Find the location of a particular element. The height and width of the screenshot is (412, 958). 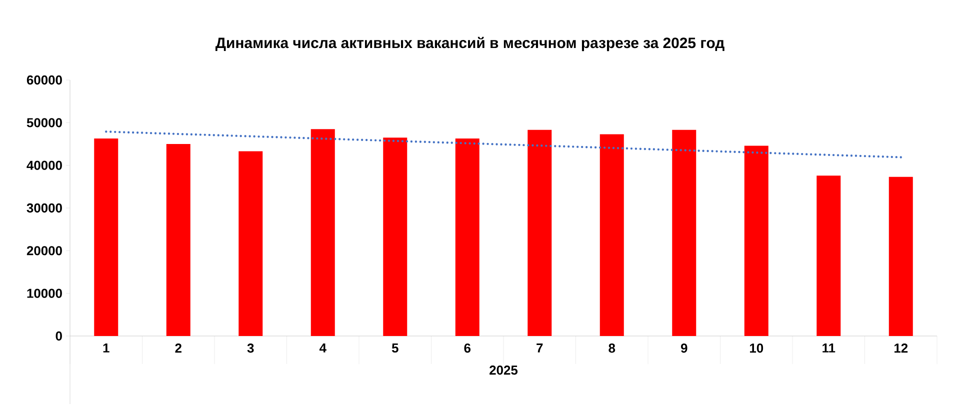

x-tick-label: 3 is located at coordinates (250, 348).